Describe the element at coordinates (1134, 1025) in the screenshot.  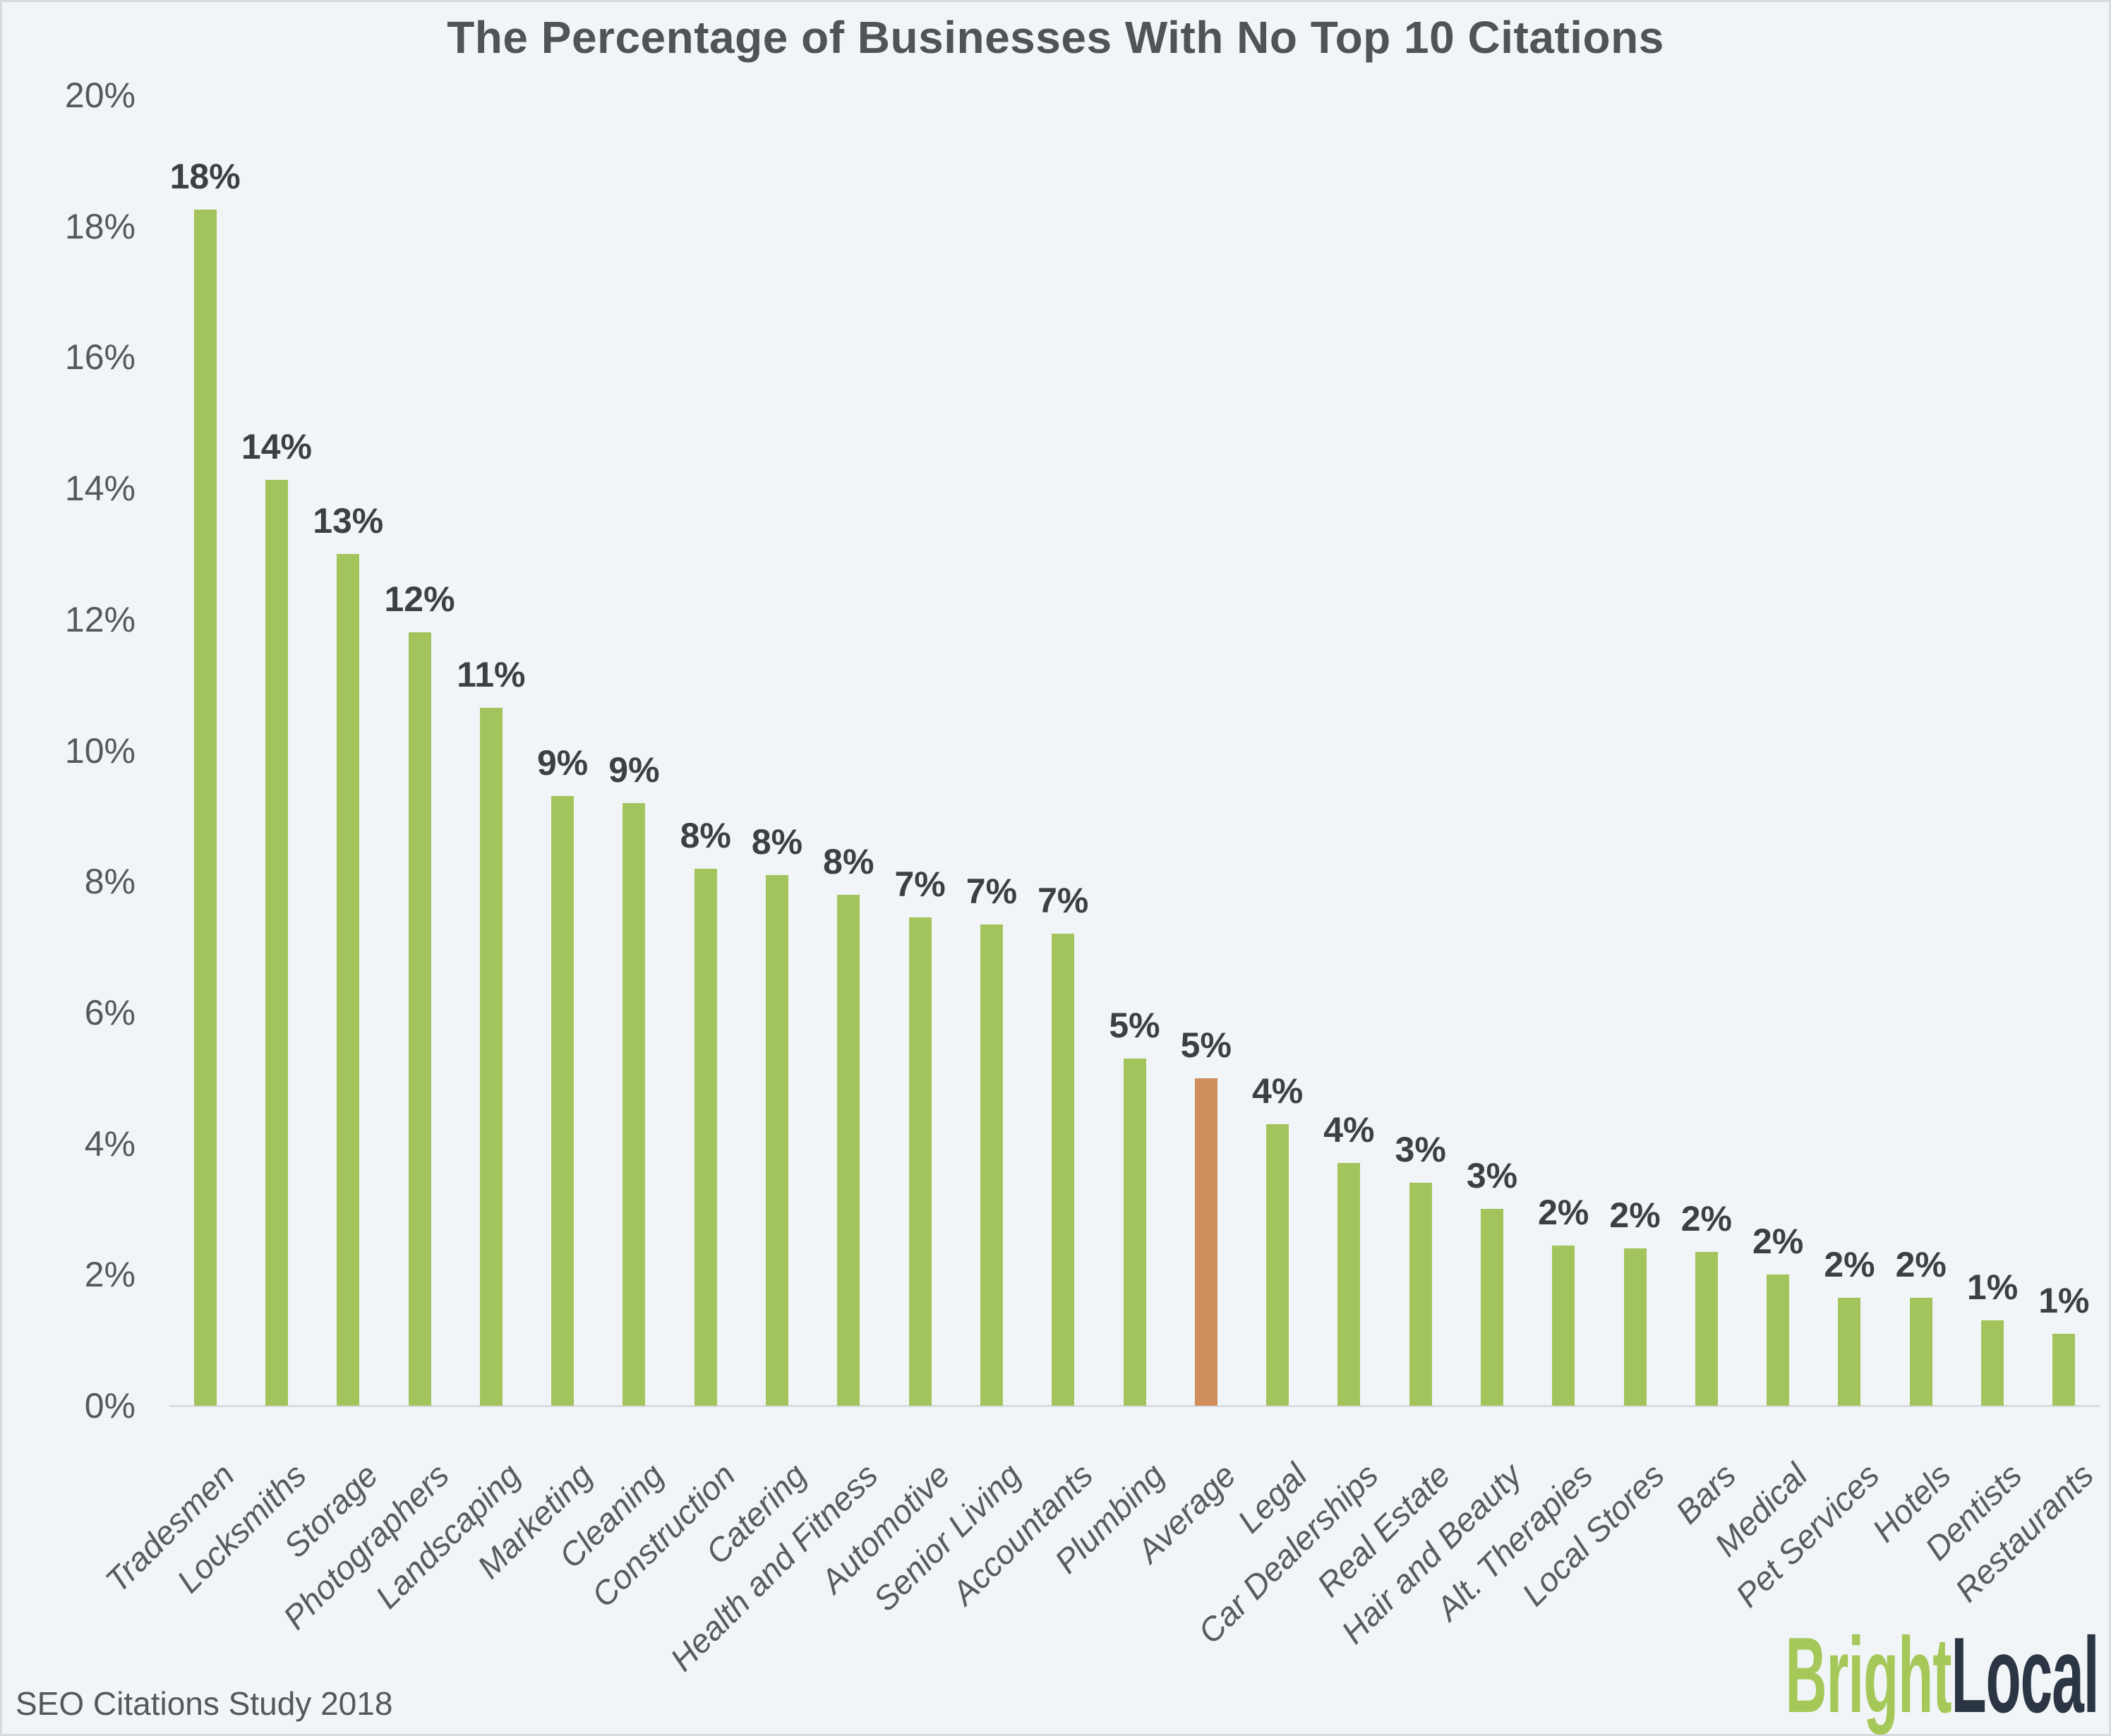
I see `value-label-plumbing: 5%` at that location.